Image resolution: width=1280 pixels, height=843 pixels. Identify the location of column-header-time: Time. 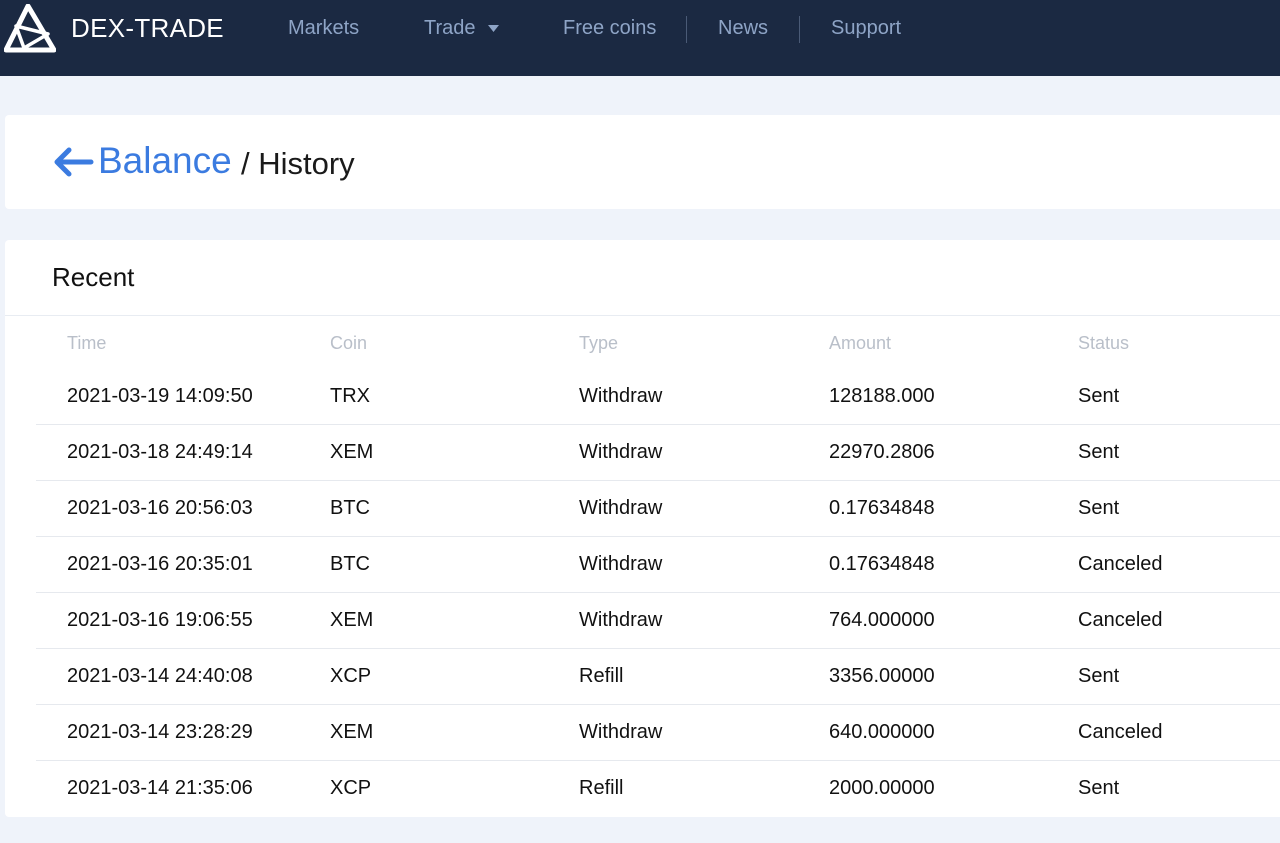
(87, 343).